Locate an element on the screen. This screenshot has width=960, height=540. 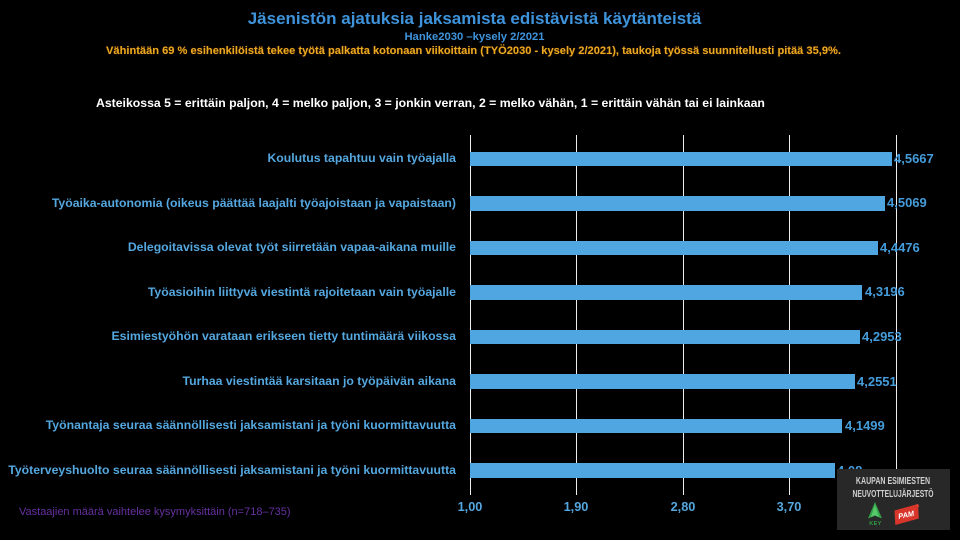
svg-text: PAM is located at coordinates (906, 514).